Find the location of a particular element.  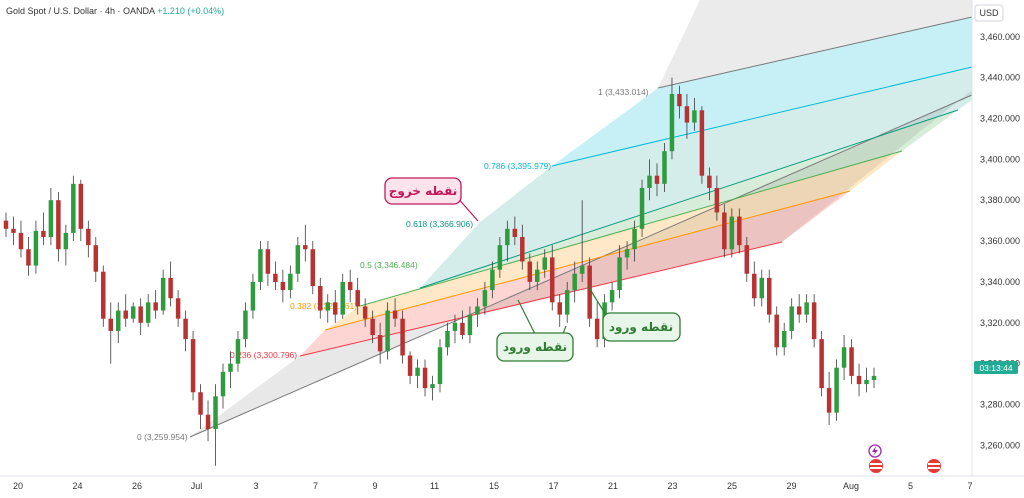

us-flag-icon is located at coordinates (876, 466).